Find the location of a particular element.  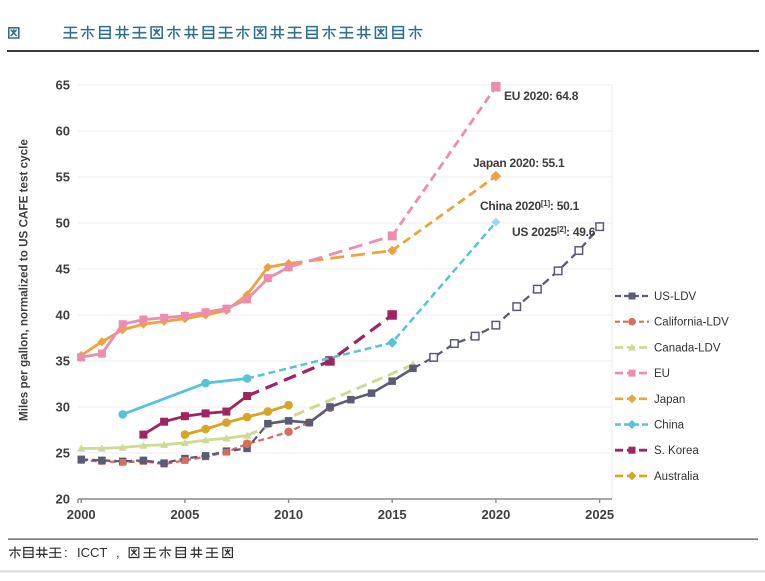

svg-text: ICCT is located at coordinates (92, 552).